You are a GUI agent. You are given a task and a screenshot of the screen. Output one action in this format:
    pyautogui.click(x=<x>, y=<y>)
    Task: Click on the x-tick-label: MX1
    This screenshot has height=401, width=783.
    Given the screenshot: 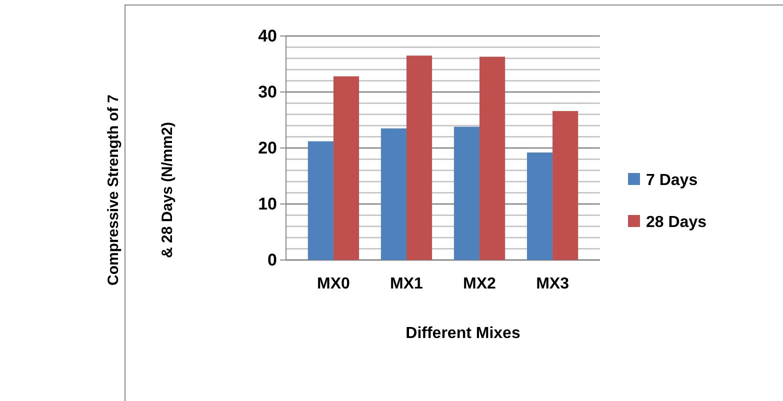 What is the action you would take?
    pyautogui.click(x=407, y=284)
    